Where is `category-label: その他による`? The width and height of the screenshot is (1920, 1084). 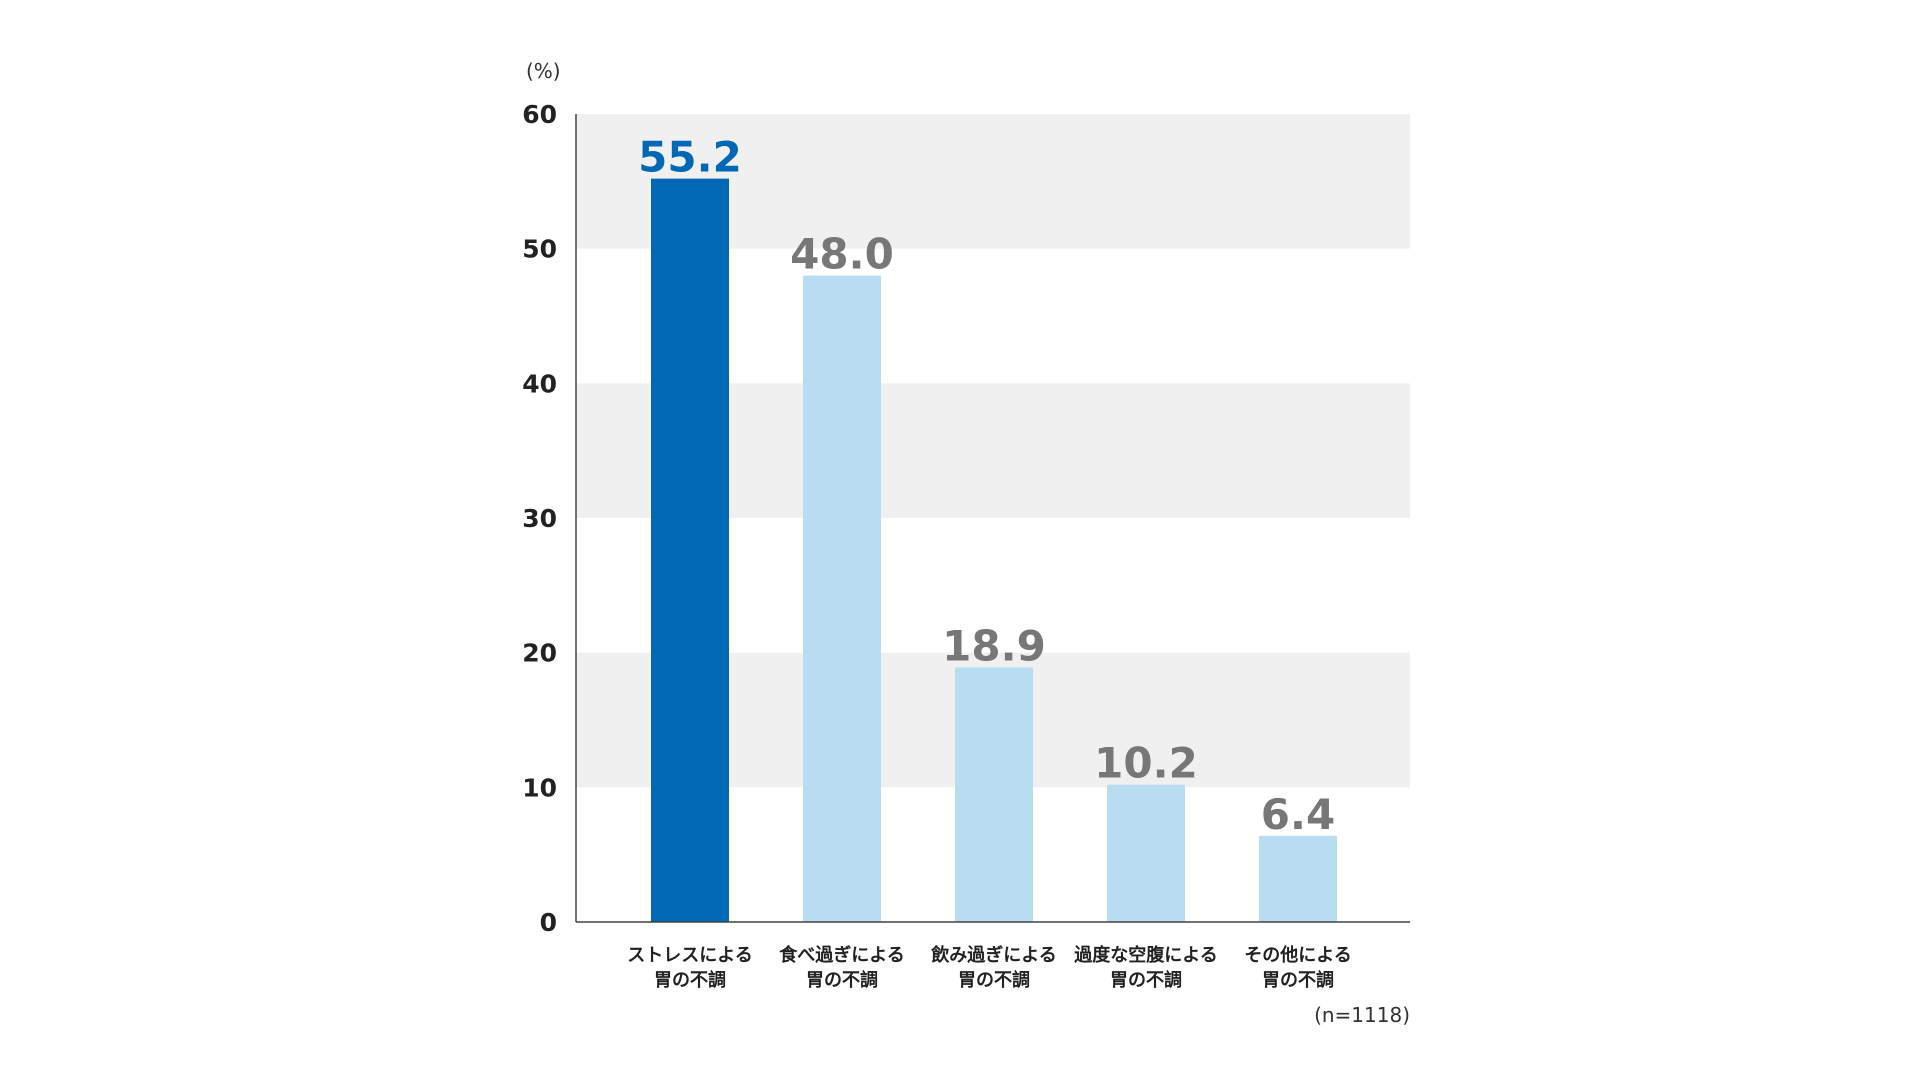
category-label: その他による is located at coordinates (1297, 955).